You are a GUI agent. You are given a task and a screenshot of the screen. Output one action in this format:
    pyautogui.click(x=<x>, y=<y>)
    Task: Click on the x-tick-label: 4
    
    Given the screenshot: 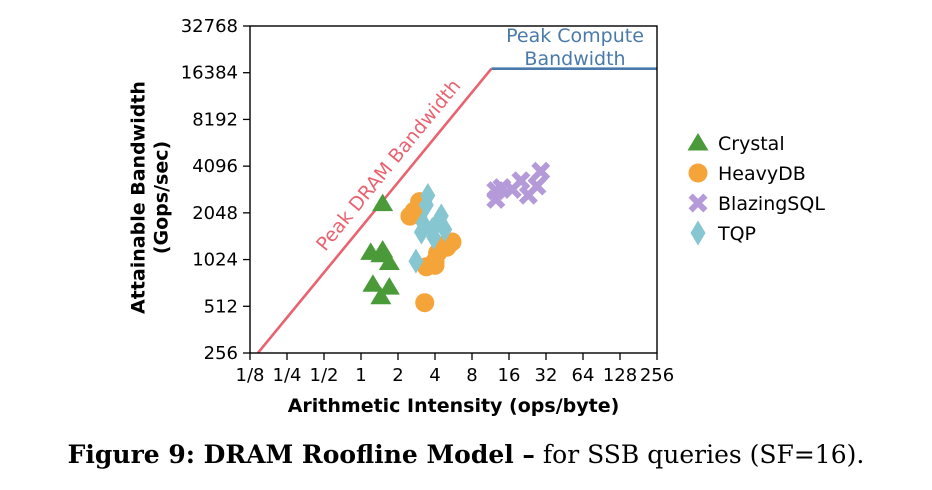 What is the action you would take?
    pyautogui.click(x=434, y=375)
    